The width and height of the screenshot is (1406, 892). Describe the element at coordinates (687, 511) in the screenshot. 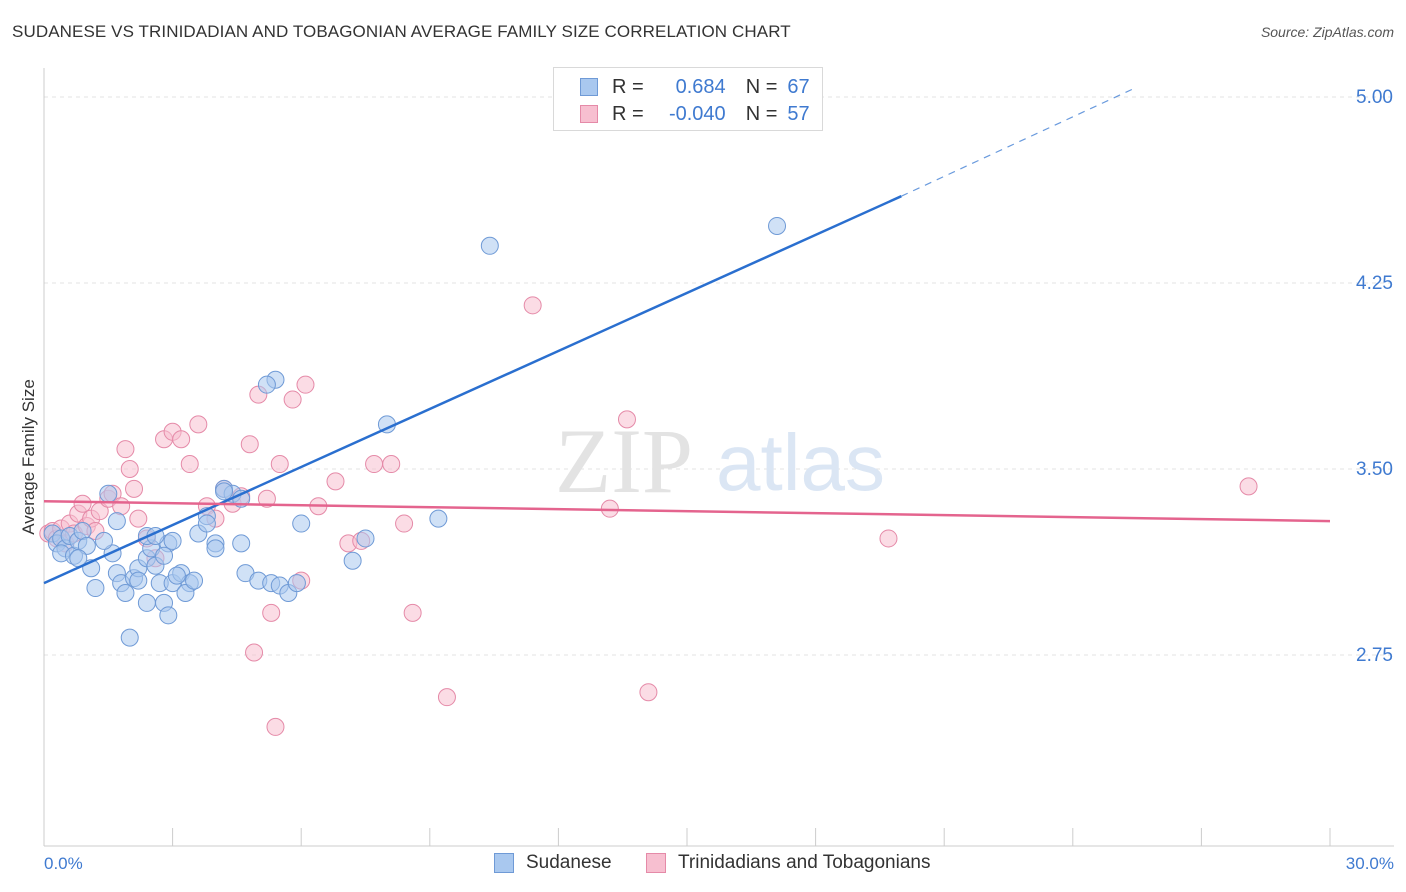

I see `trend-line-trinidadians` at that location.